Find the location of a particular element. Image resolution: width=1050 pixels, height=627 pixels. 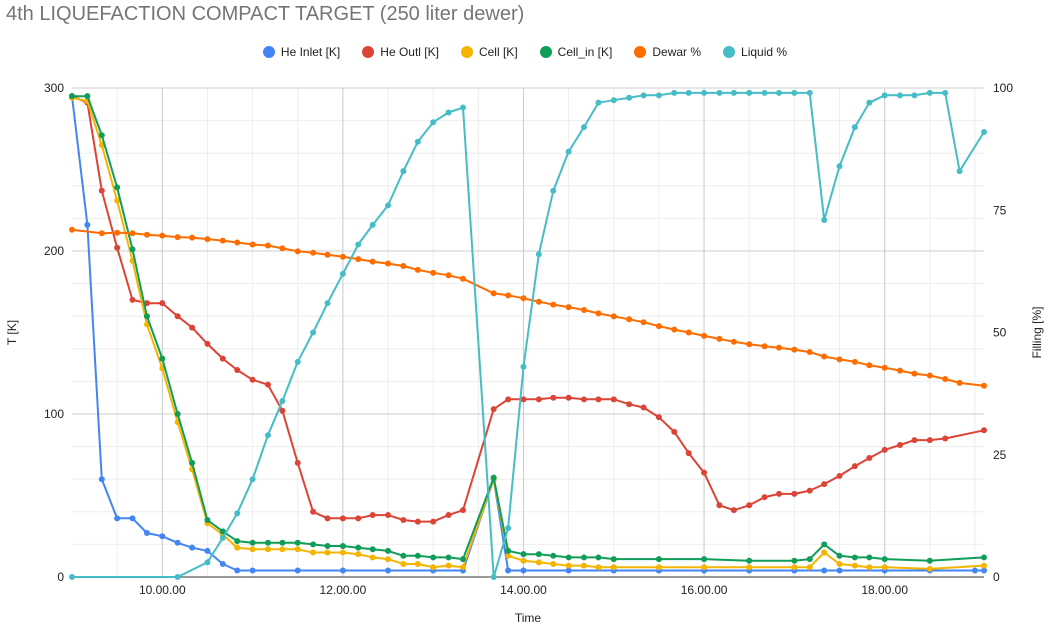

x-axis-title: Time is located at coordinates (528, 618).